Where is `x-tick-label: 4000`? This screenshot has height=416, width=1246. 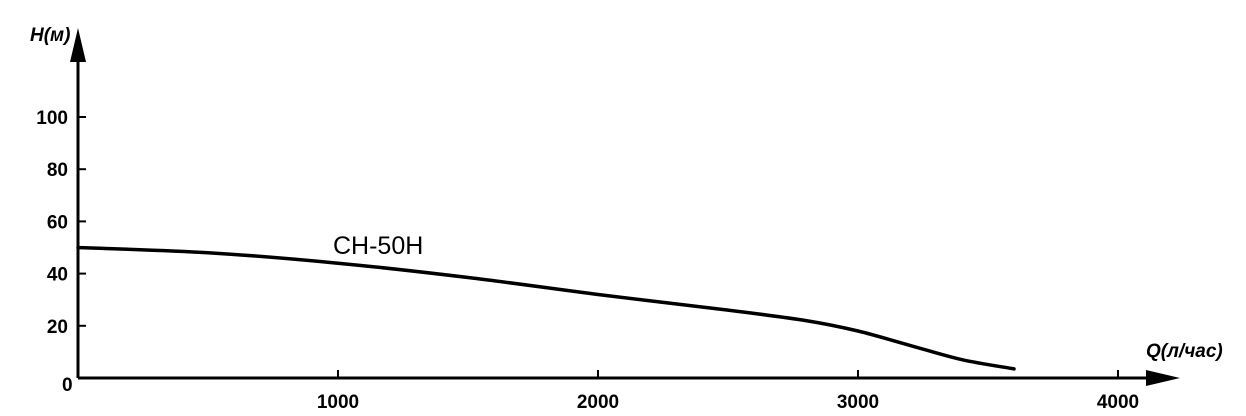 x-tick-label: 4000 is located at coordinates (1118, 402).